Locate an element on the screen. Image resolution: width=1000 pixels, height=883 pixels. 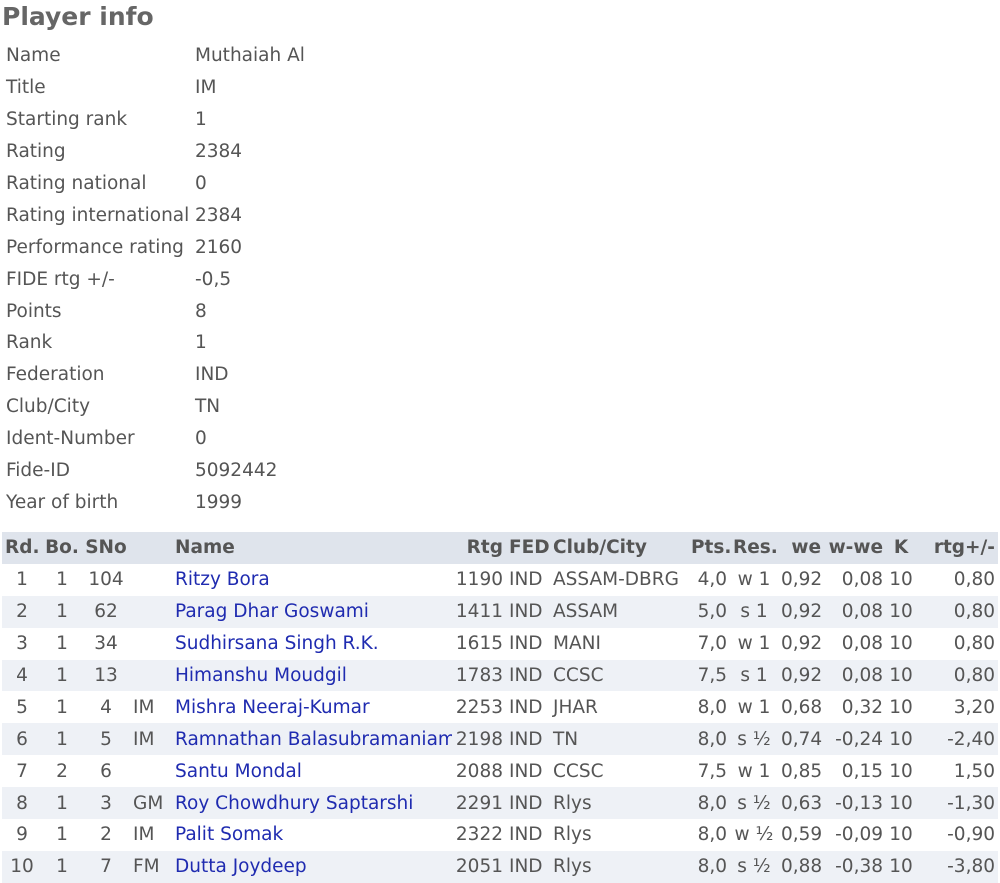
cell: 0,15 is located at coordinates (862, 771).